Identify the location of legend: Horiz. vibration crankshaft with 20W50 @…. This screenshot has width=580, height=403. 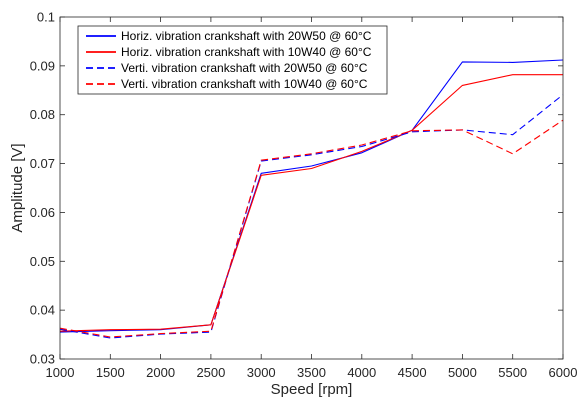
(232, 60).